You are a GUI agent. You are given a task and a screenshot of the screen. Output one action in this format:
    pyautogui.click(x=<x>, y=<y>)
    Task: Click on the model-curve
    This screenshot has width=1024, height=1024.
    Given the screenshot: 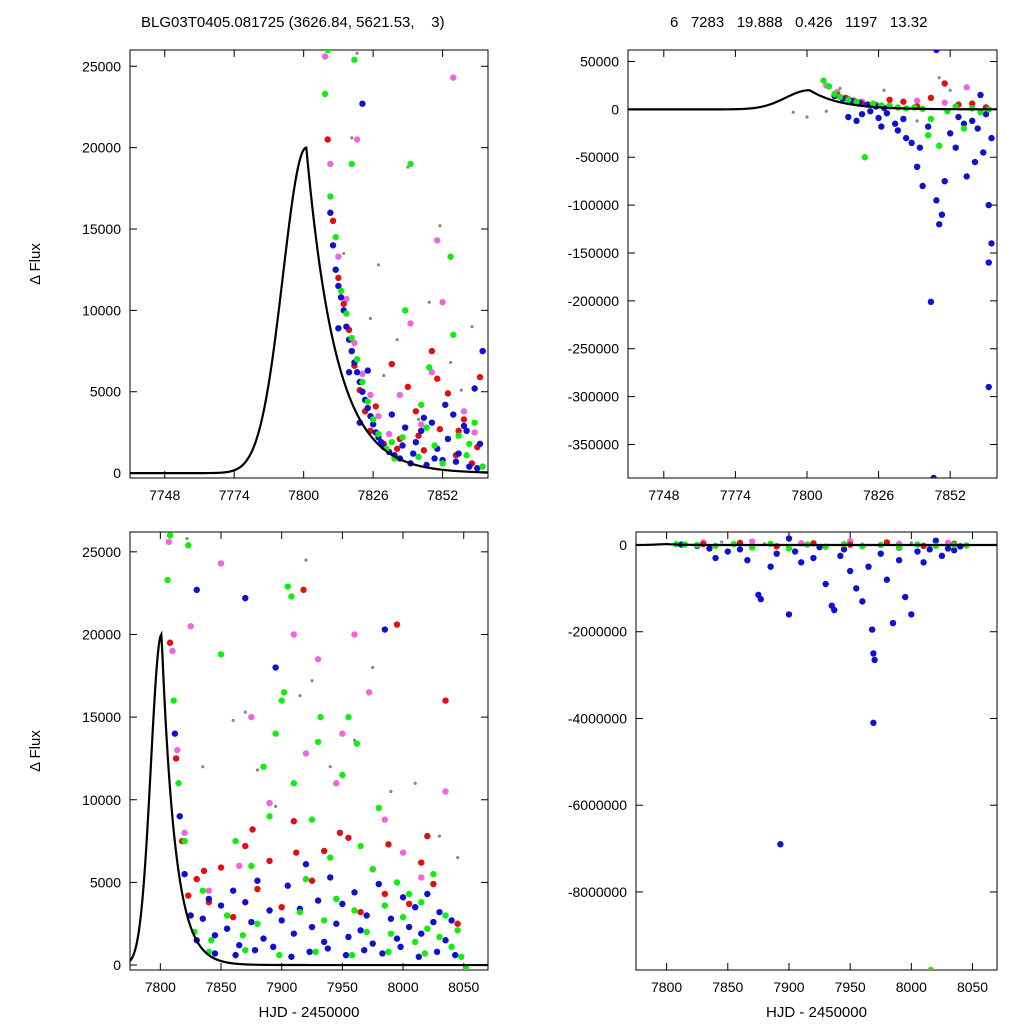 What is the action you would take?
    pyautogui.click(x=816, y=545)
    